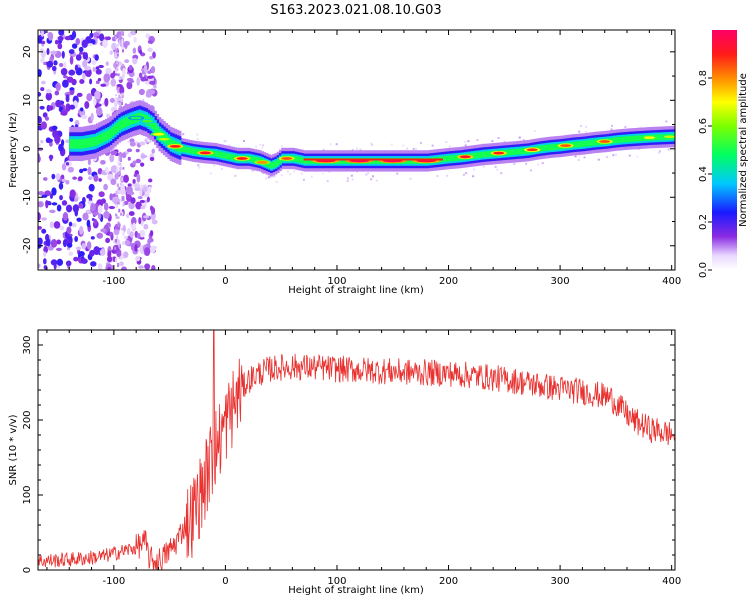 Image resolution: width=750 pixels, height=600 pixels. Describe the element at coordinates (27, 149) in the screenshot. I see `y-tick-label: 0` at that location.